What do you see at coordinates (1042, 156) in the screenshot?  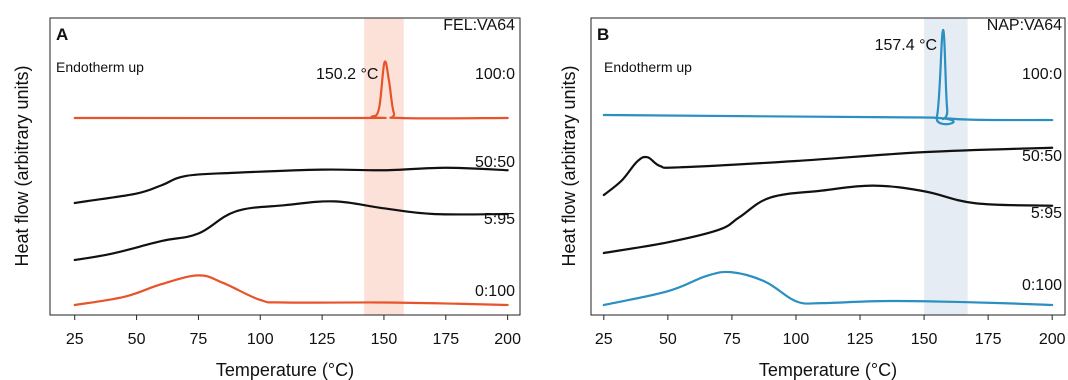 I see `series-label-b-50-50: 50:50` at bounding box center [1042, 156].